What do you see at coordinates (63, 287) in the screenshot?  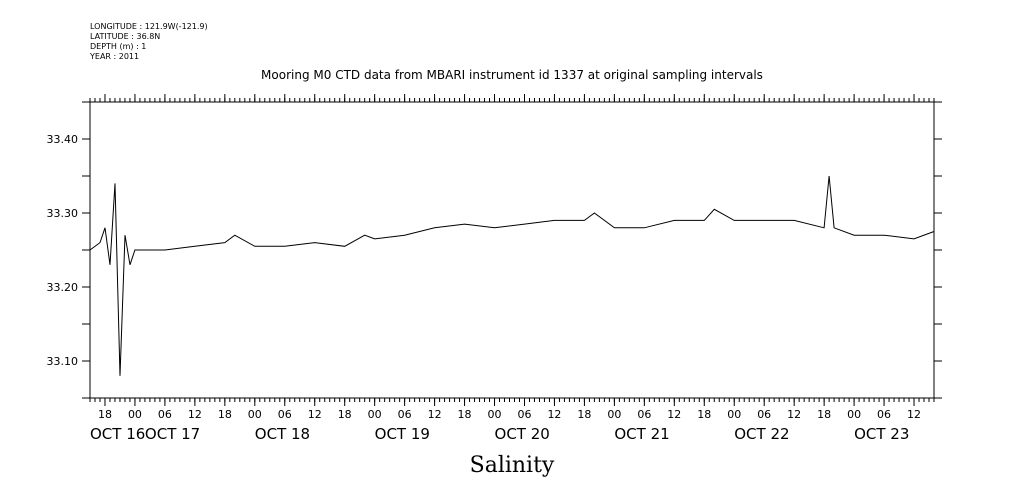 I see `y-tick-label: 33.20` at bounding box center [63, 287].